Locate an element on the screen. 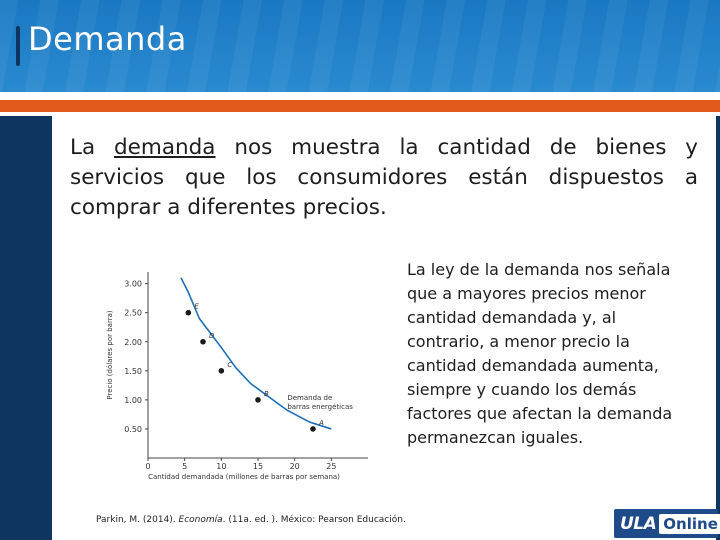  title-accent-bar is located at coordinates (18, 46).